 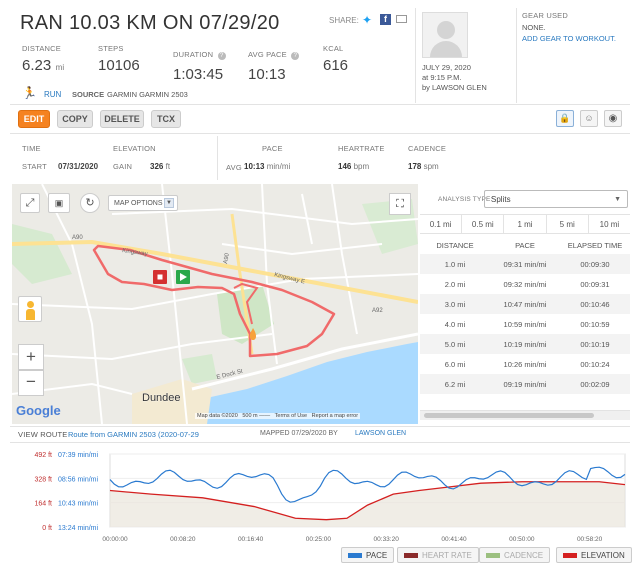 I want to click on avatar, so click(x=445, y=35).